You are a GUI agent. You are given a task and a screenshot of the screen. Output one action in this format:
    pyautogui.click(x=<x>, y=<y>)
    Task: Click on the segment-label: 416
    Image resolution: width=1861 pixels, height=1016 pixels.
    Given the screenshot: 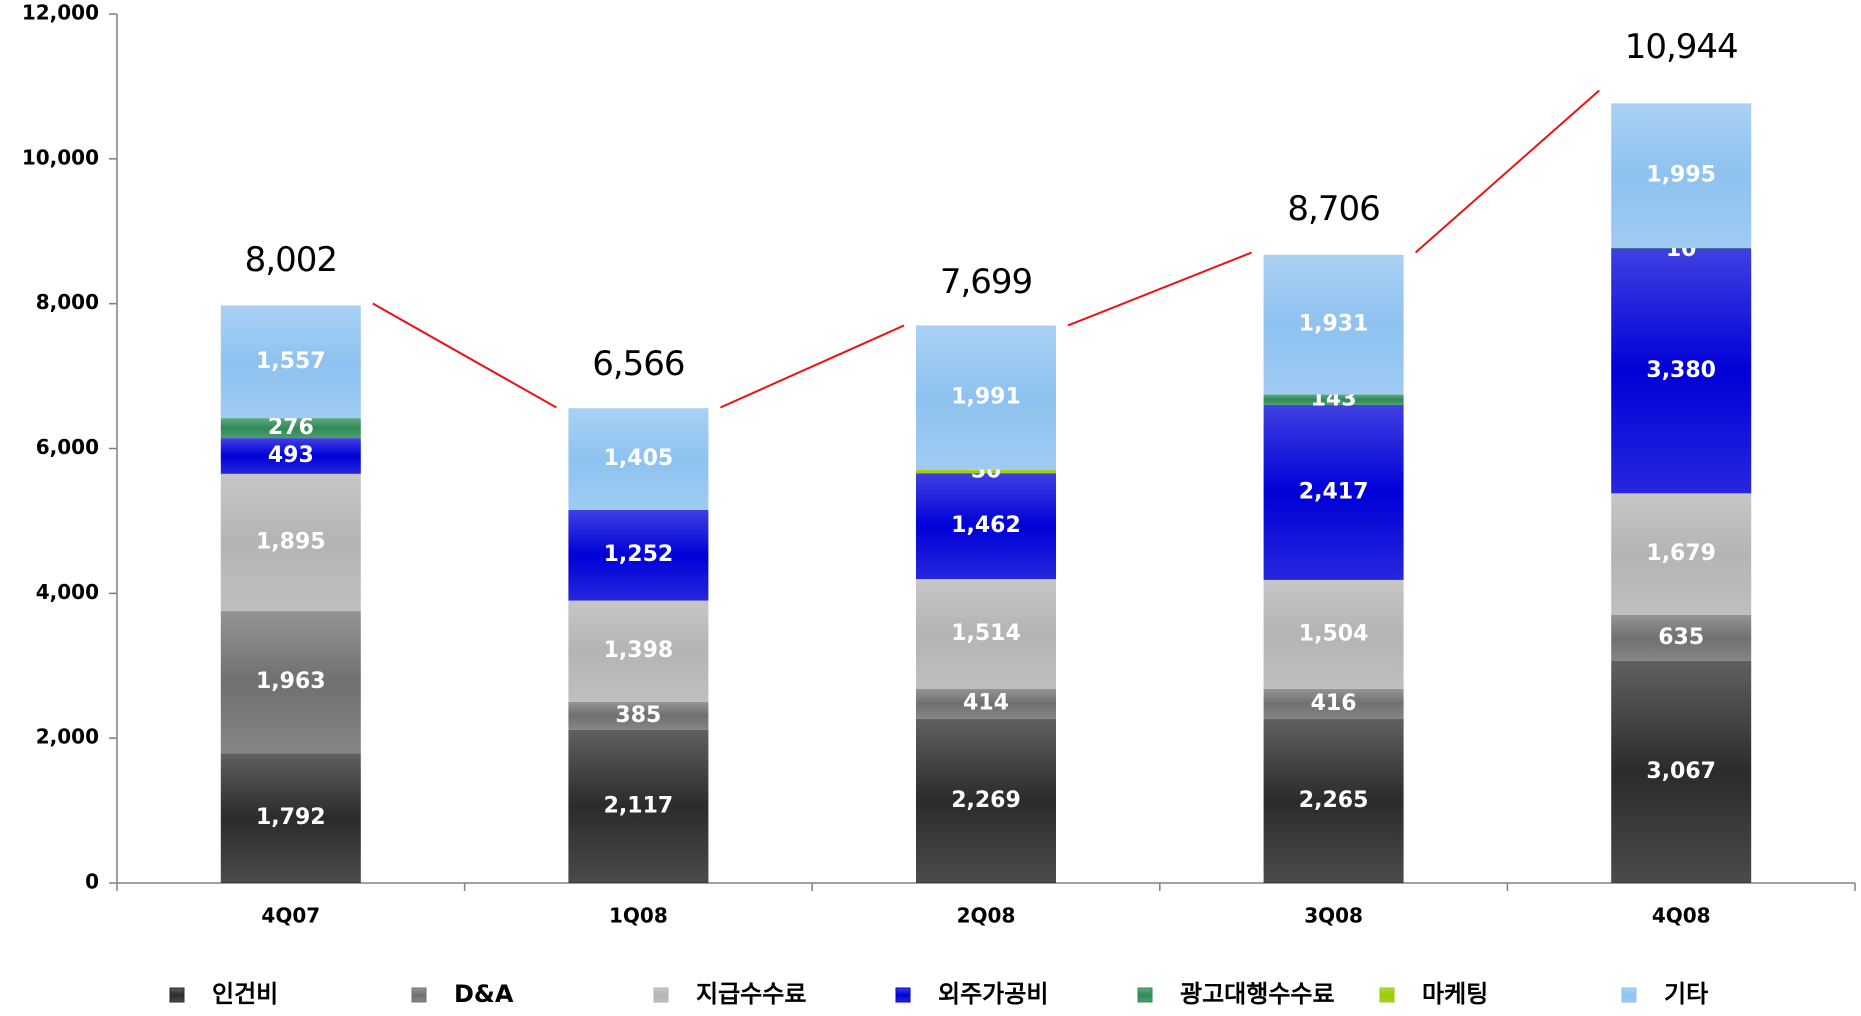 What is the action you would take?
    pyautogui.click(x=1334, y=703)
    